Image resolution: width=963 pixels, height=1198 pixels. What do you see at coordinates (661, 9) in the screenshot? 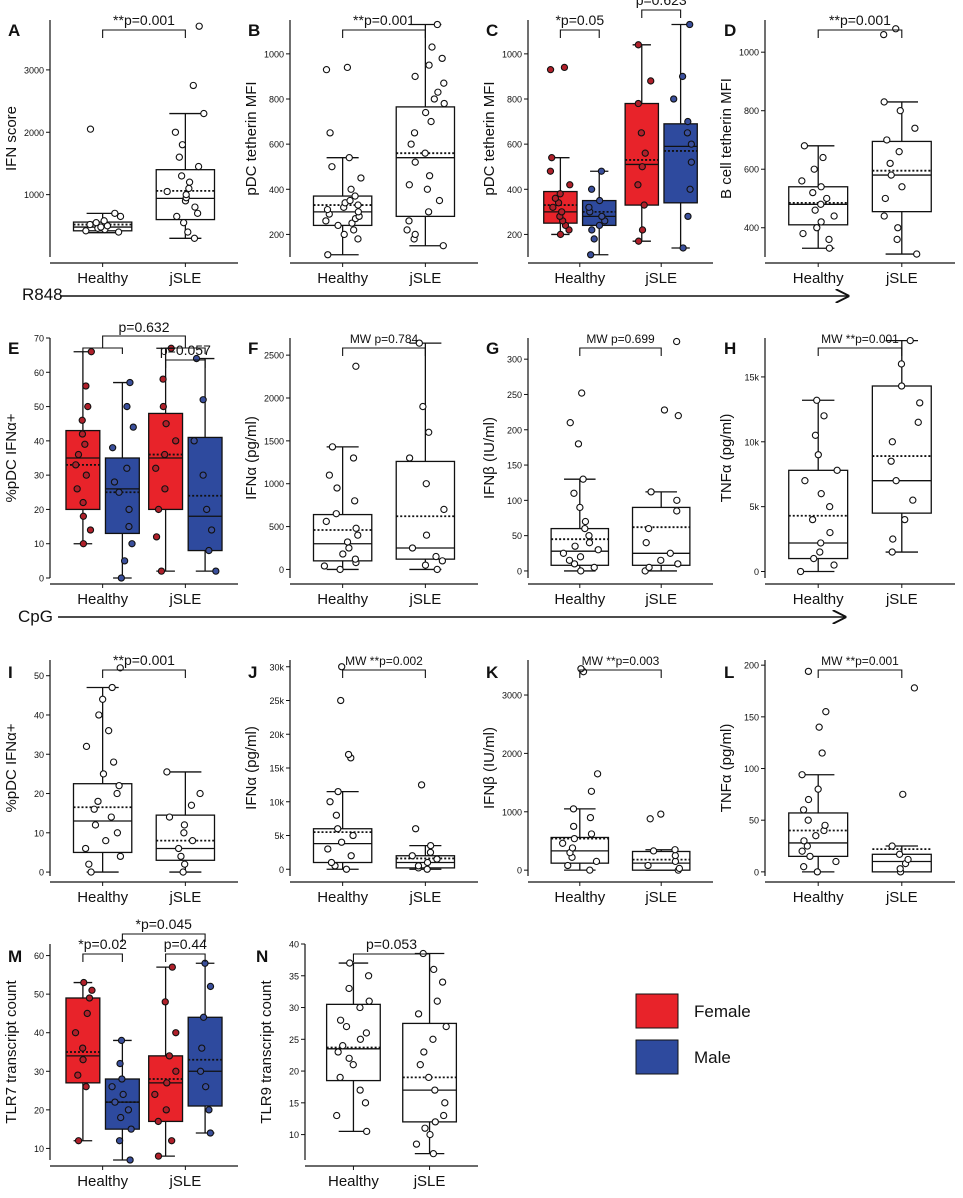
I see `significance-bracket: p=0.623` at bounding box center [661, 9].